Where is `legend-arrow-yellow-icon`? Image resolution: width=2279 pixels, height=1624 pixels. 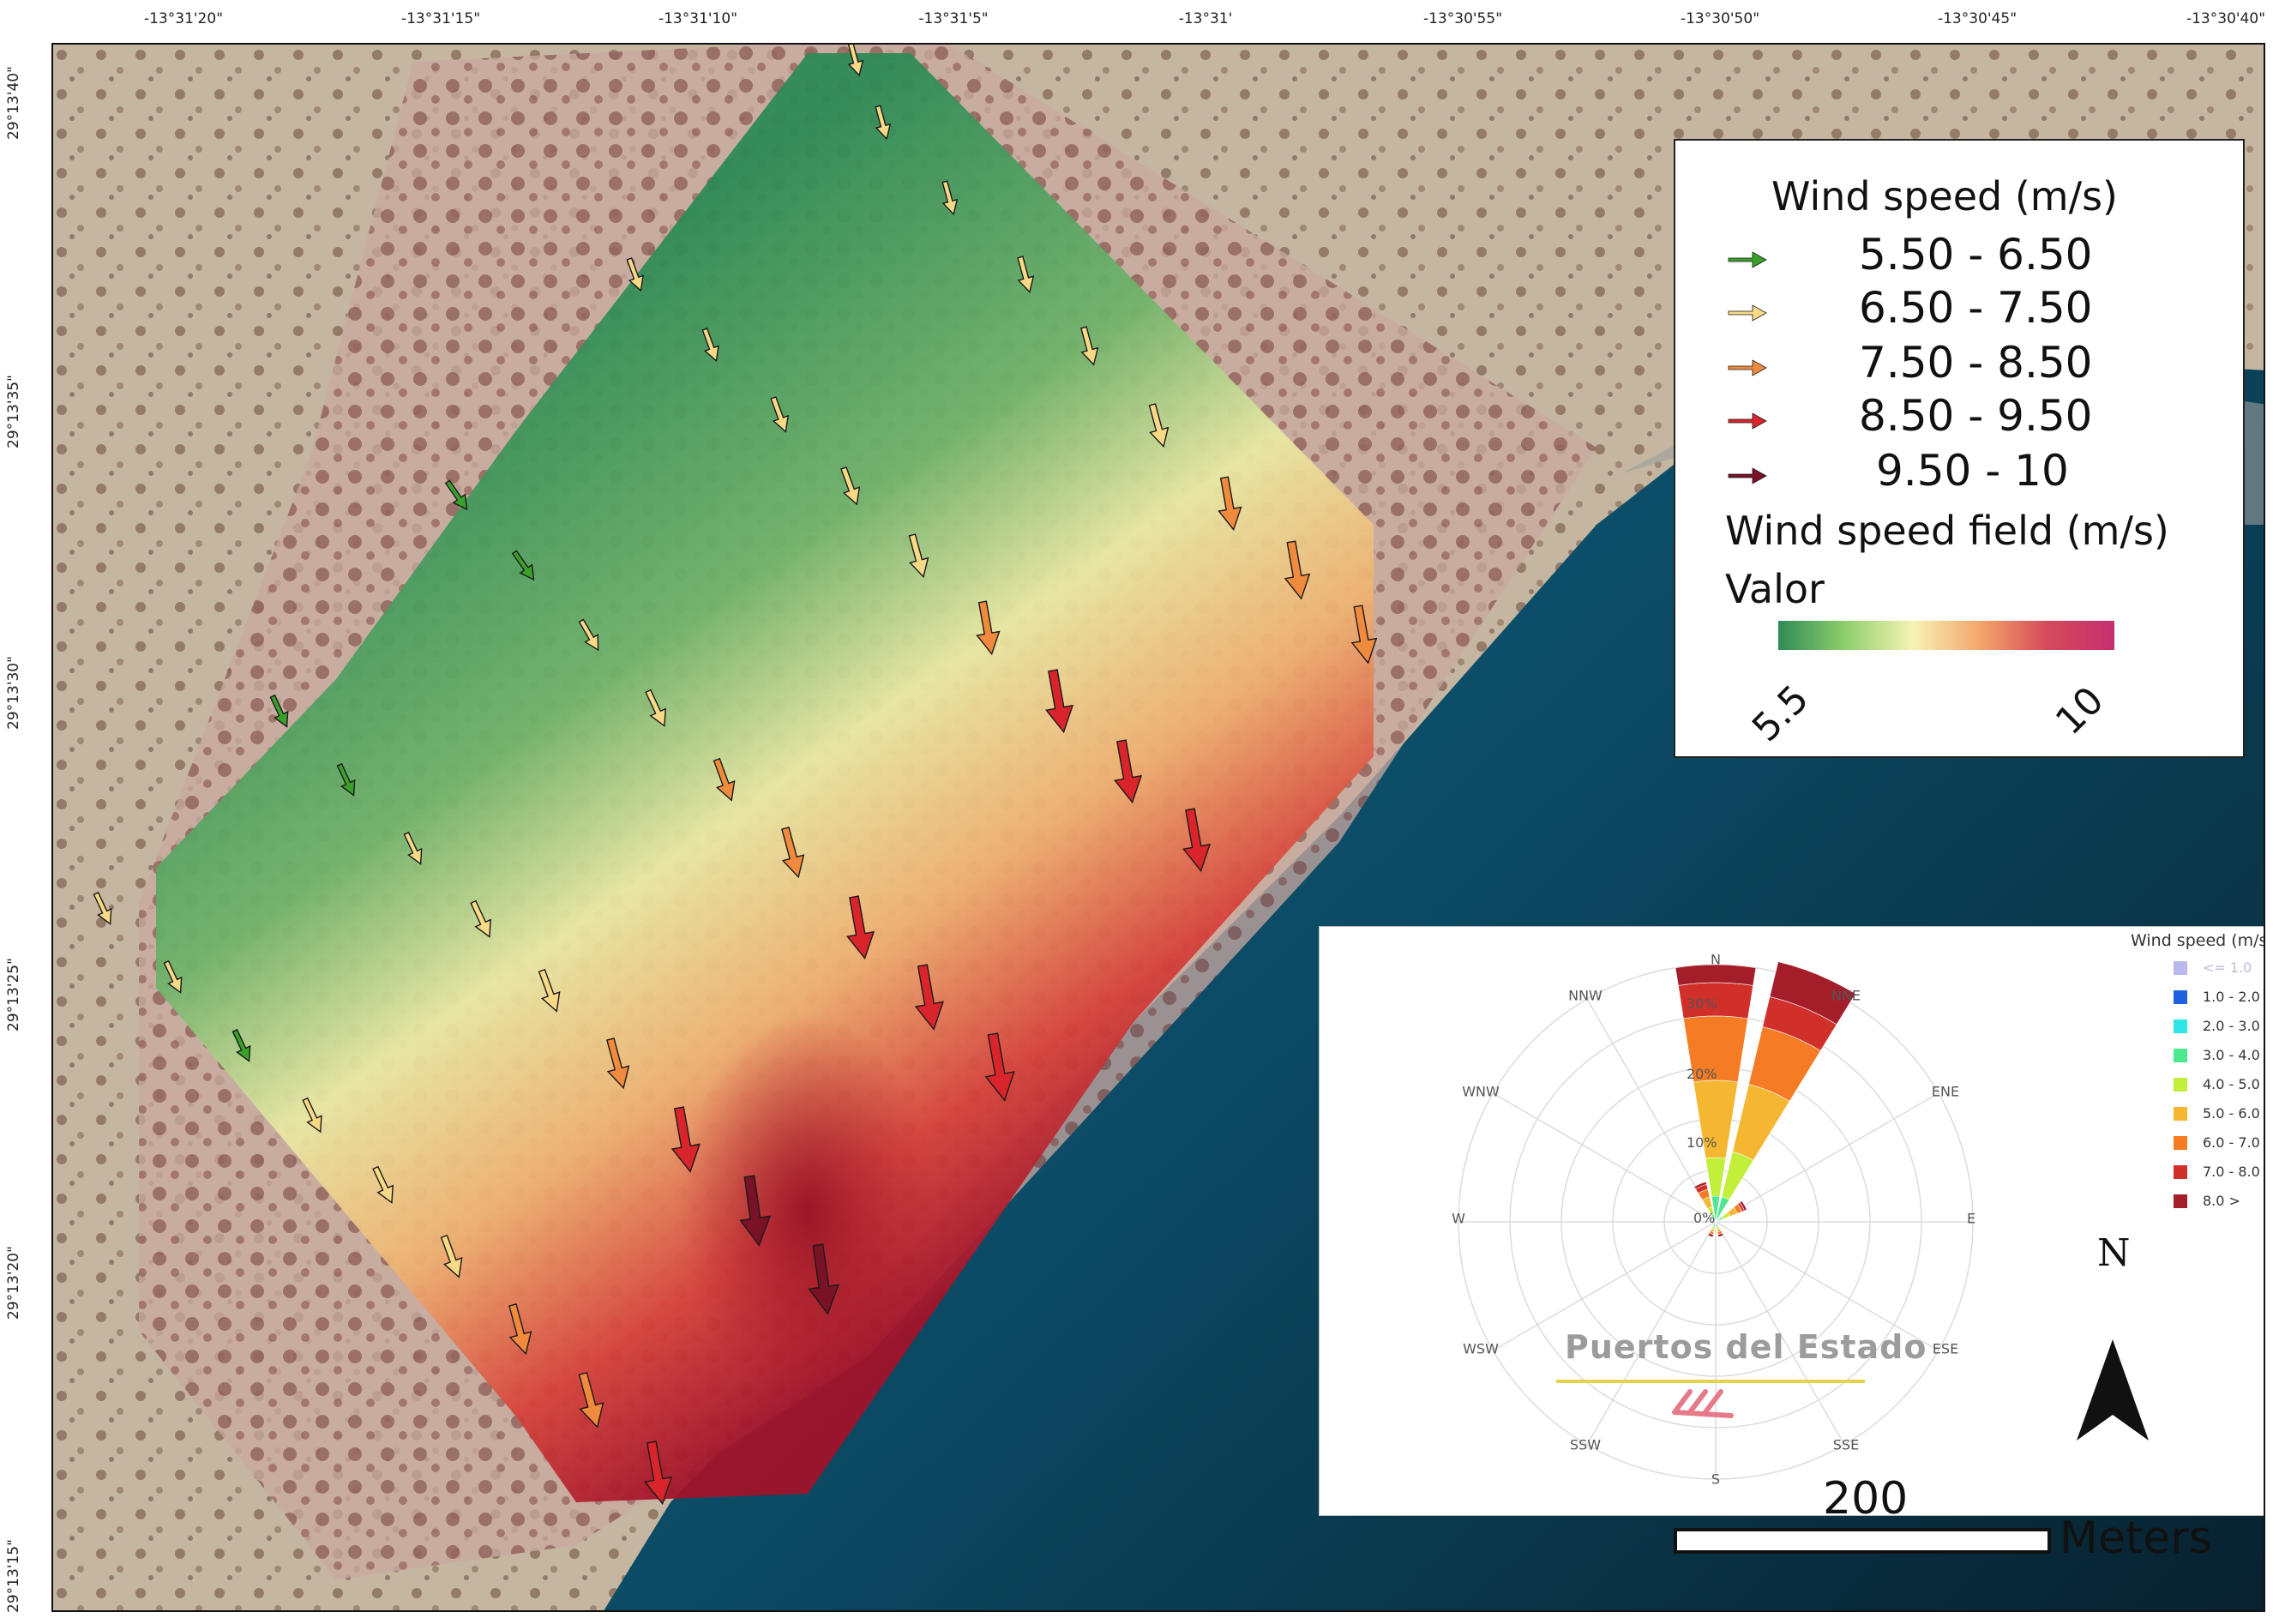
legend-arrow-yellow-icon is located at coordinates (1747, 313).